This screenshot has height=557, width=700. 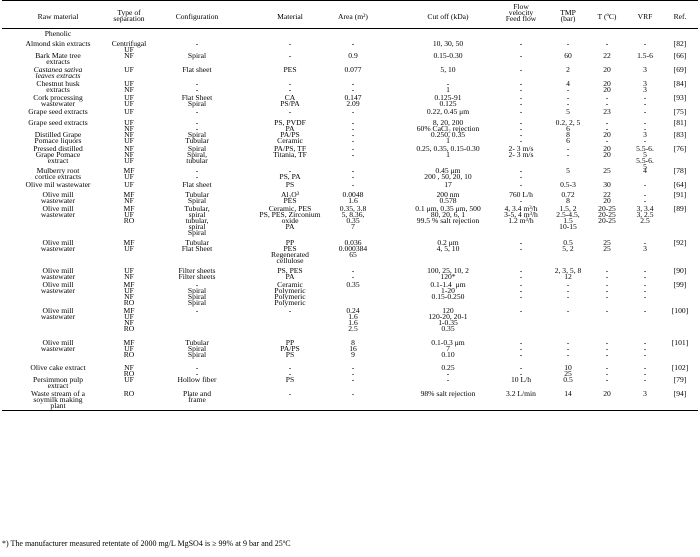 What do you see at coordinates (129, 46) in the screenshot?
I see `cell-type: Centrifugal UF` at bounding box center [129, 46].